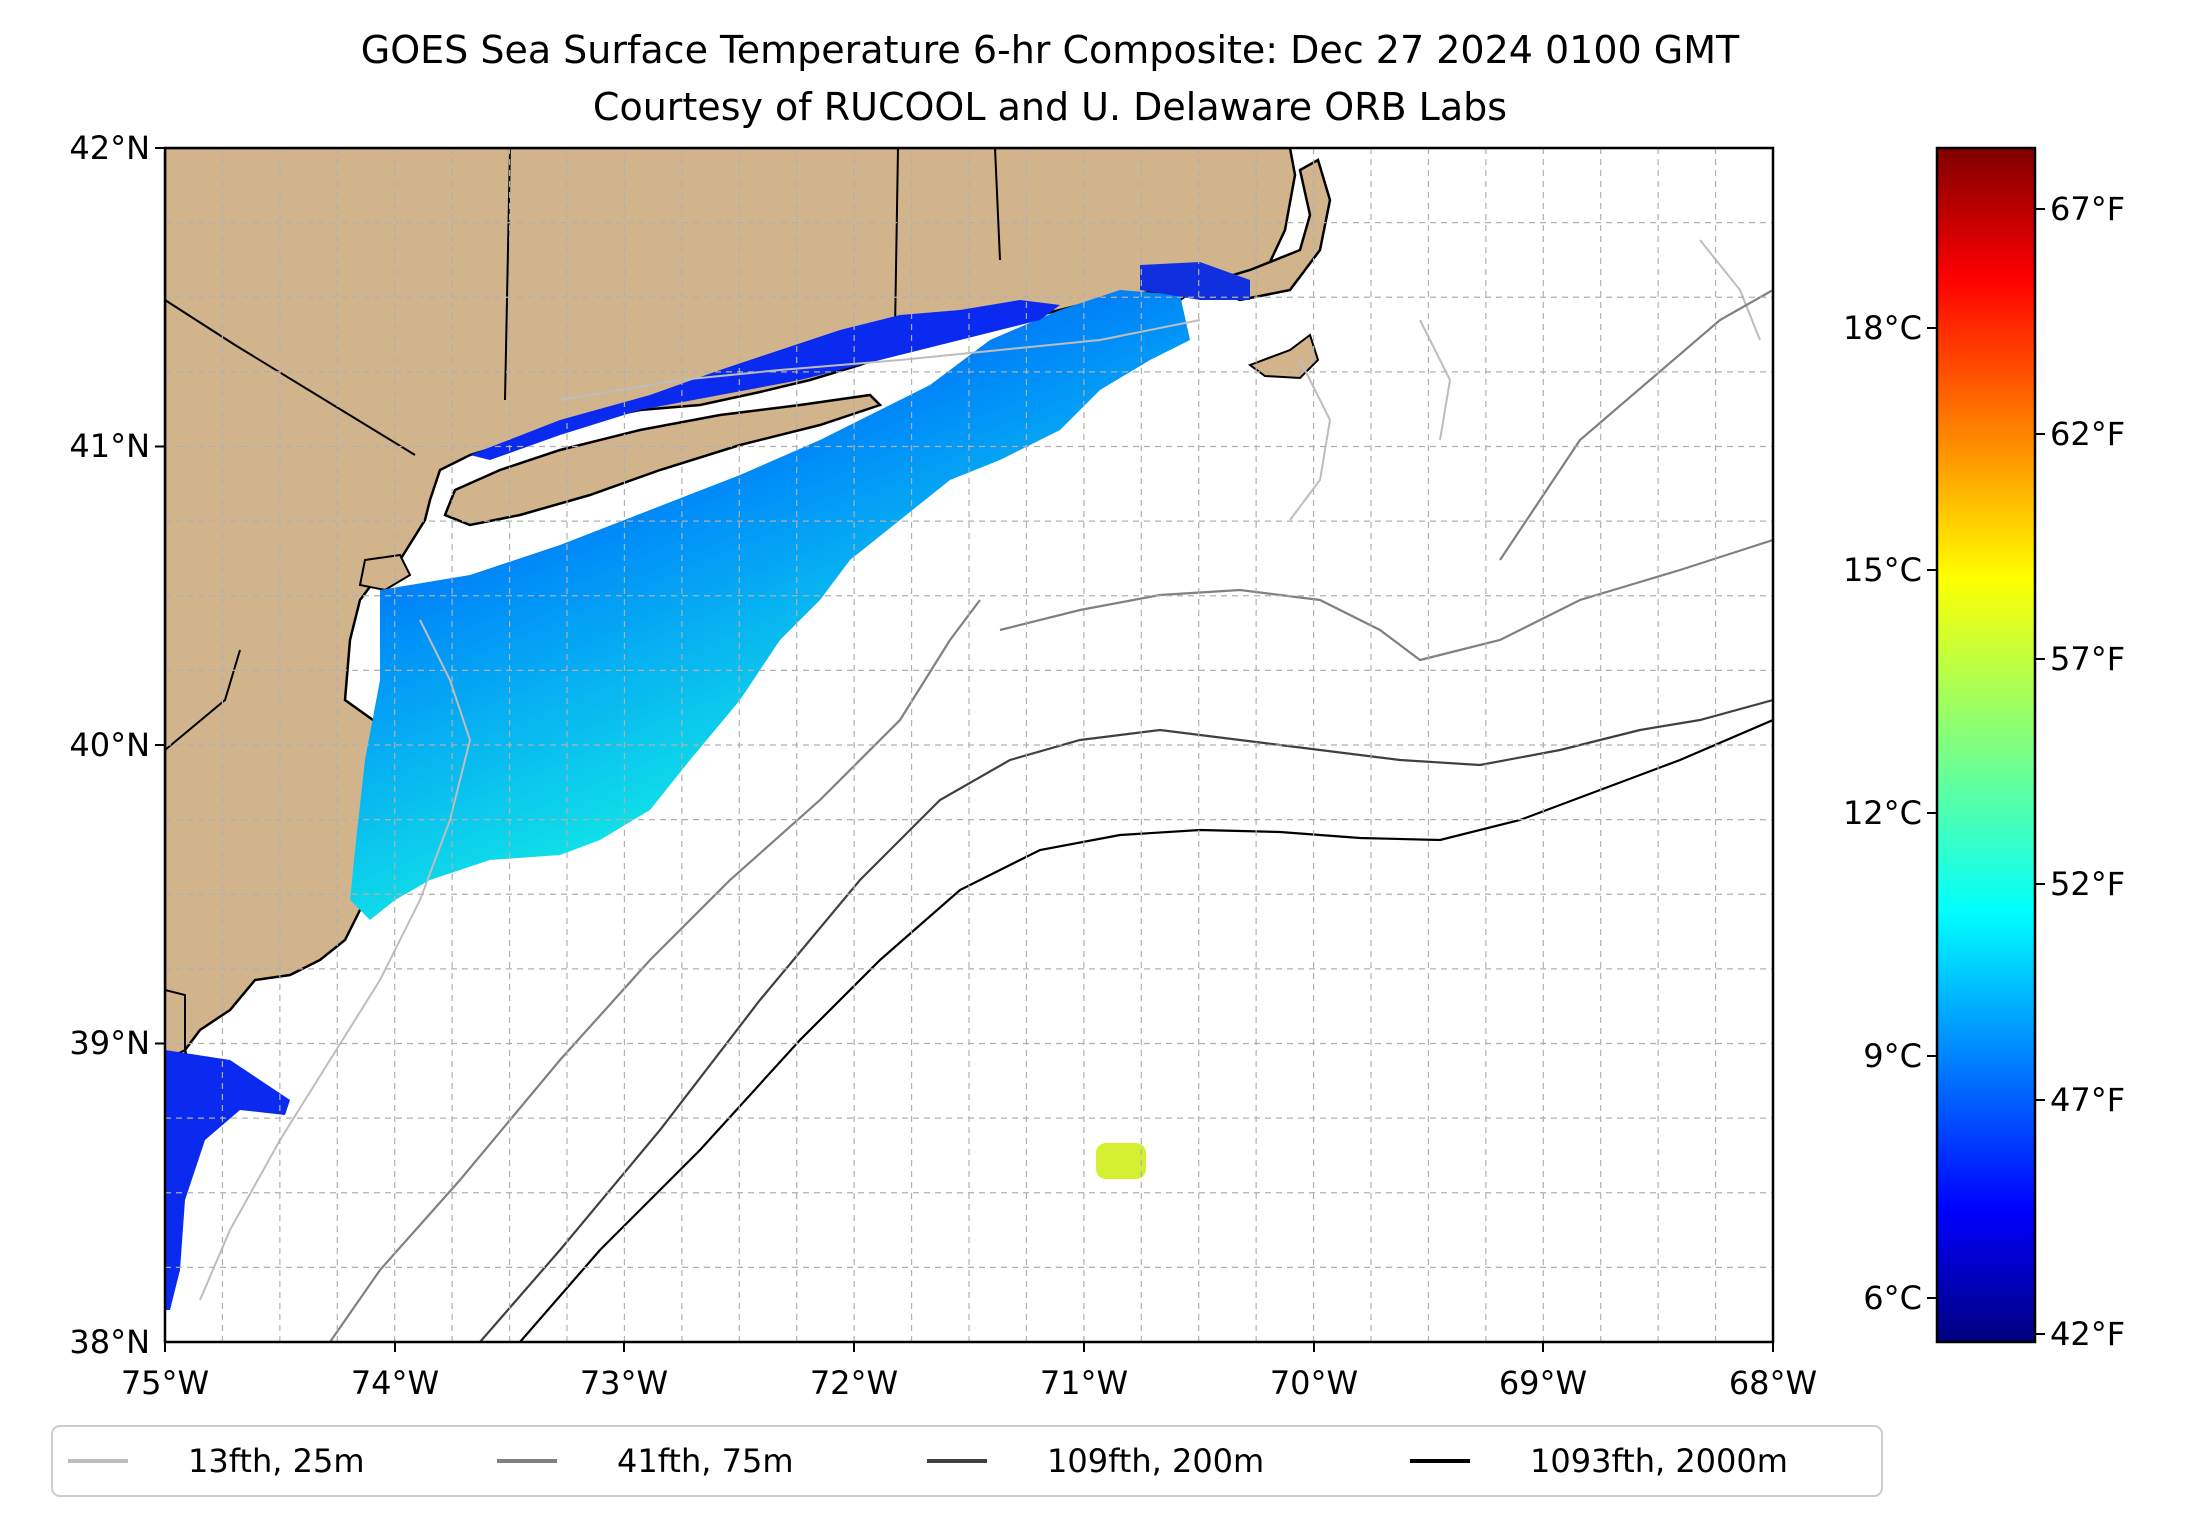 Image resolution: width=2187 pixels, height=1523 pixels. What do you see at coordinates (2087, 884) in the screenshot?
I see `colorbar-fahrenheit-label: 52°F` at bounding box center [2087, 884].